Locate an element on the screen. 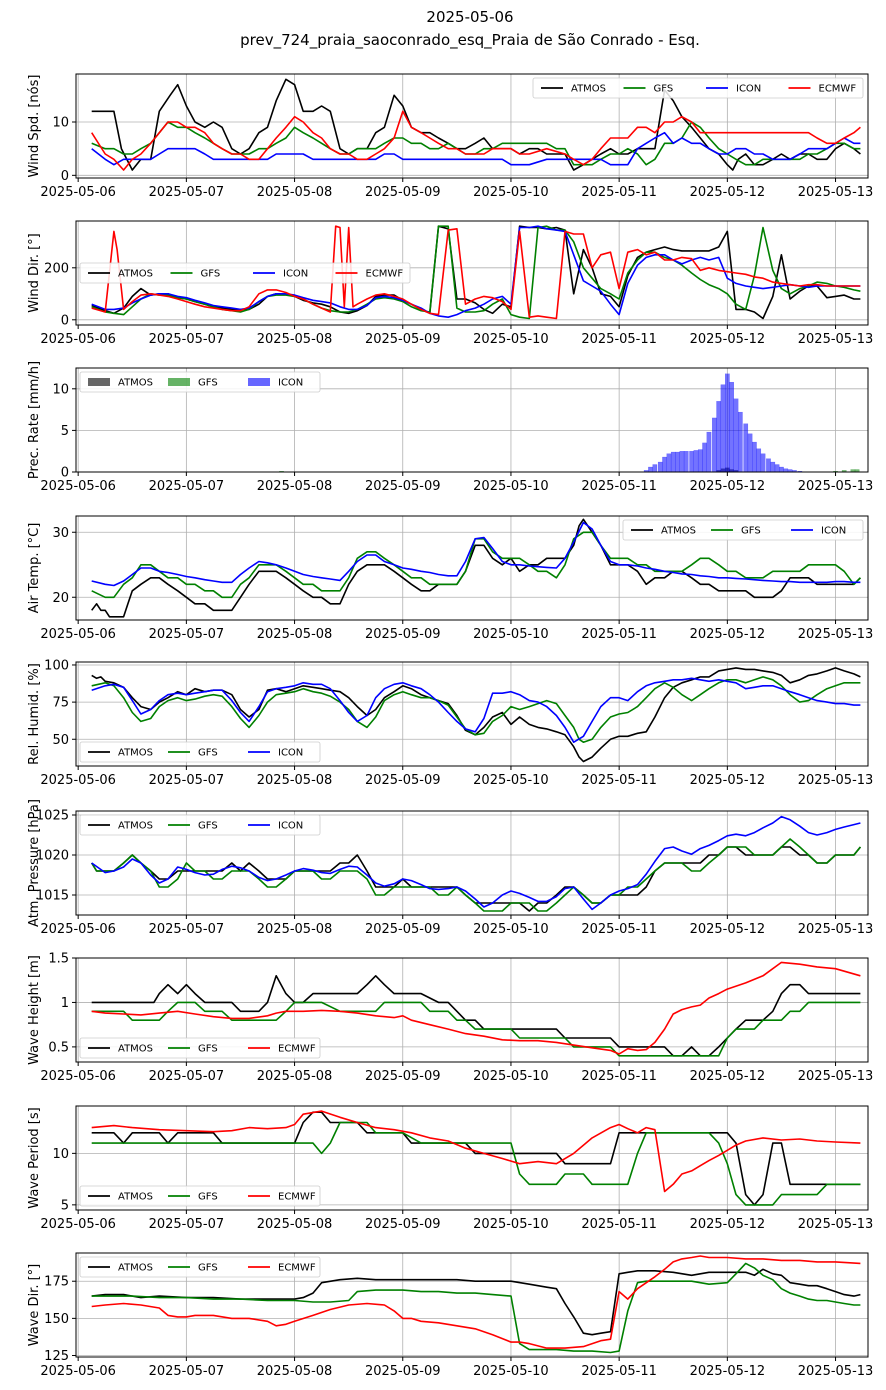 The image size is (886, 1390). y-tick-label: 1025 is located at coordinates (52, 816).